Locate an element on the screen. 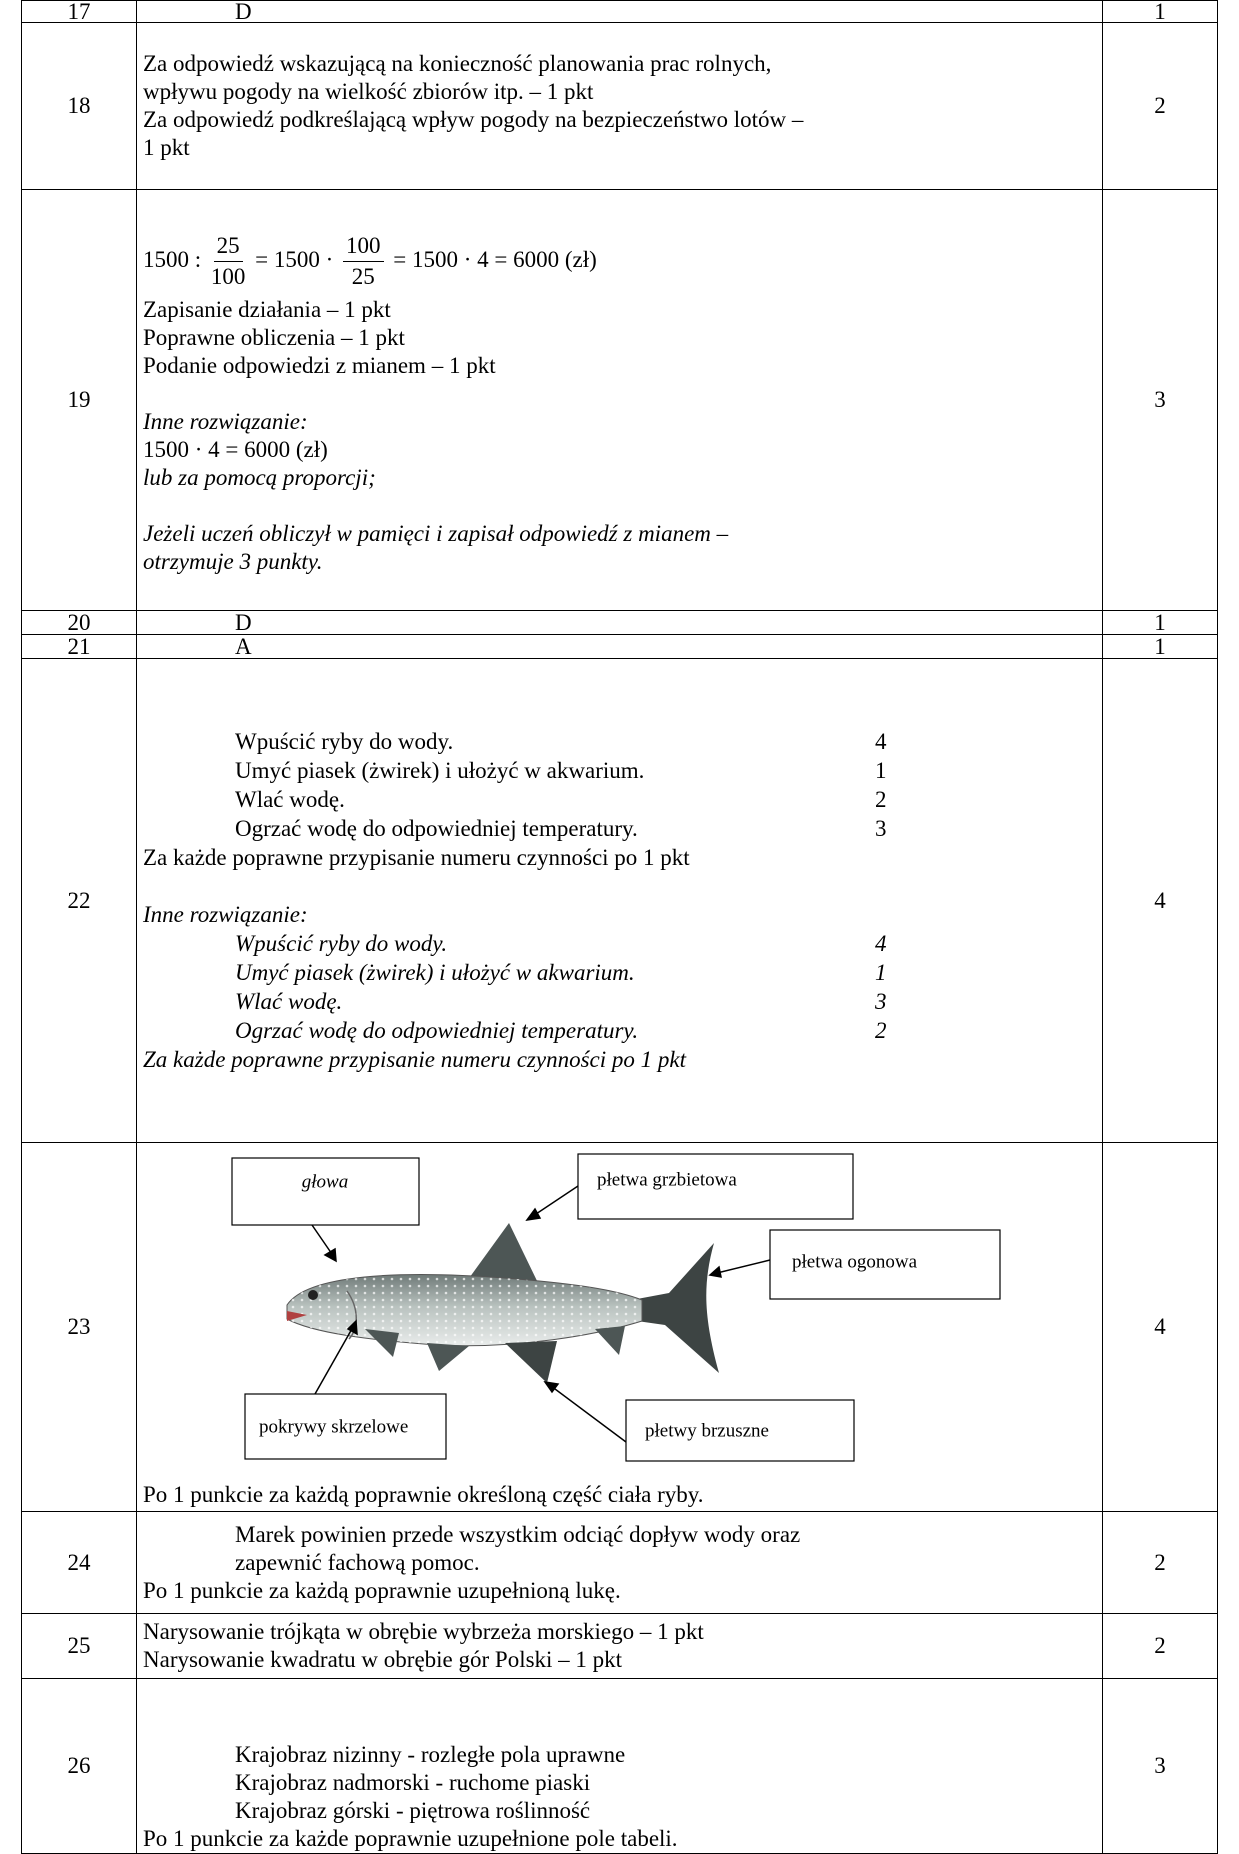 The width and height of the screenshot is (1239, 1854). answer-cell: A is located at coordinates (619, 646).